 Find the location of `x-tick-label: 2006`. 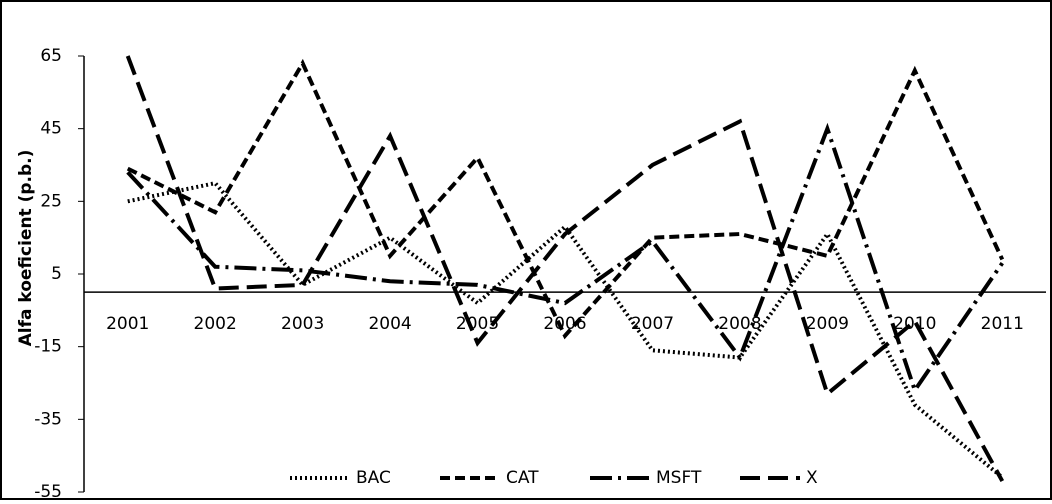

x-tick-label: 2006 is located at coordinates (564, 324).